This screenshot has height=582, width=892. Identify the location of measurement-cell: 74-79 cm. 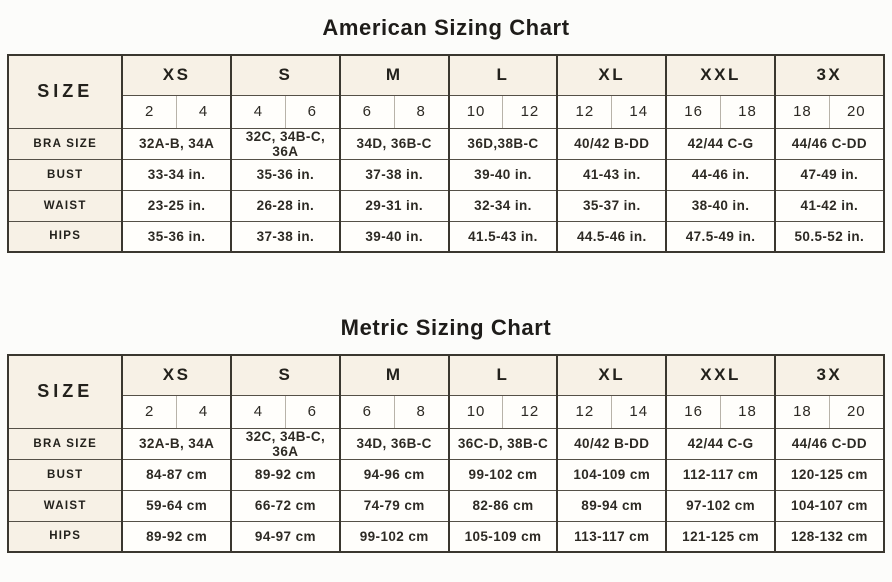
(394, 505).